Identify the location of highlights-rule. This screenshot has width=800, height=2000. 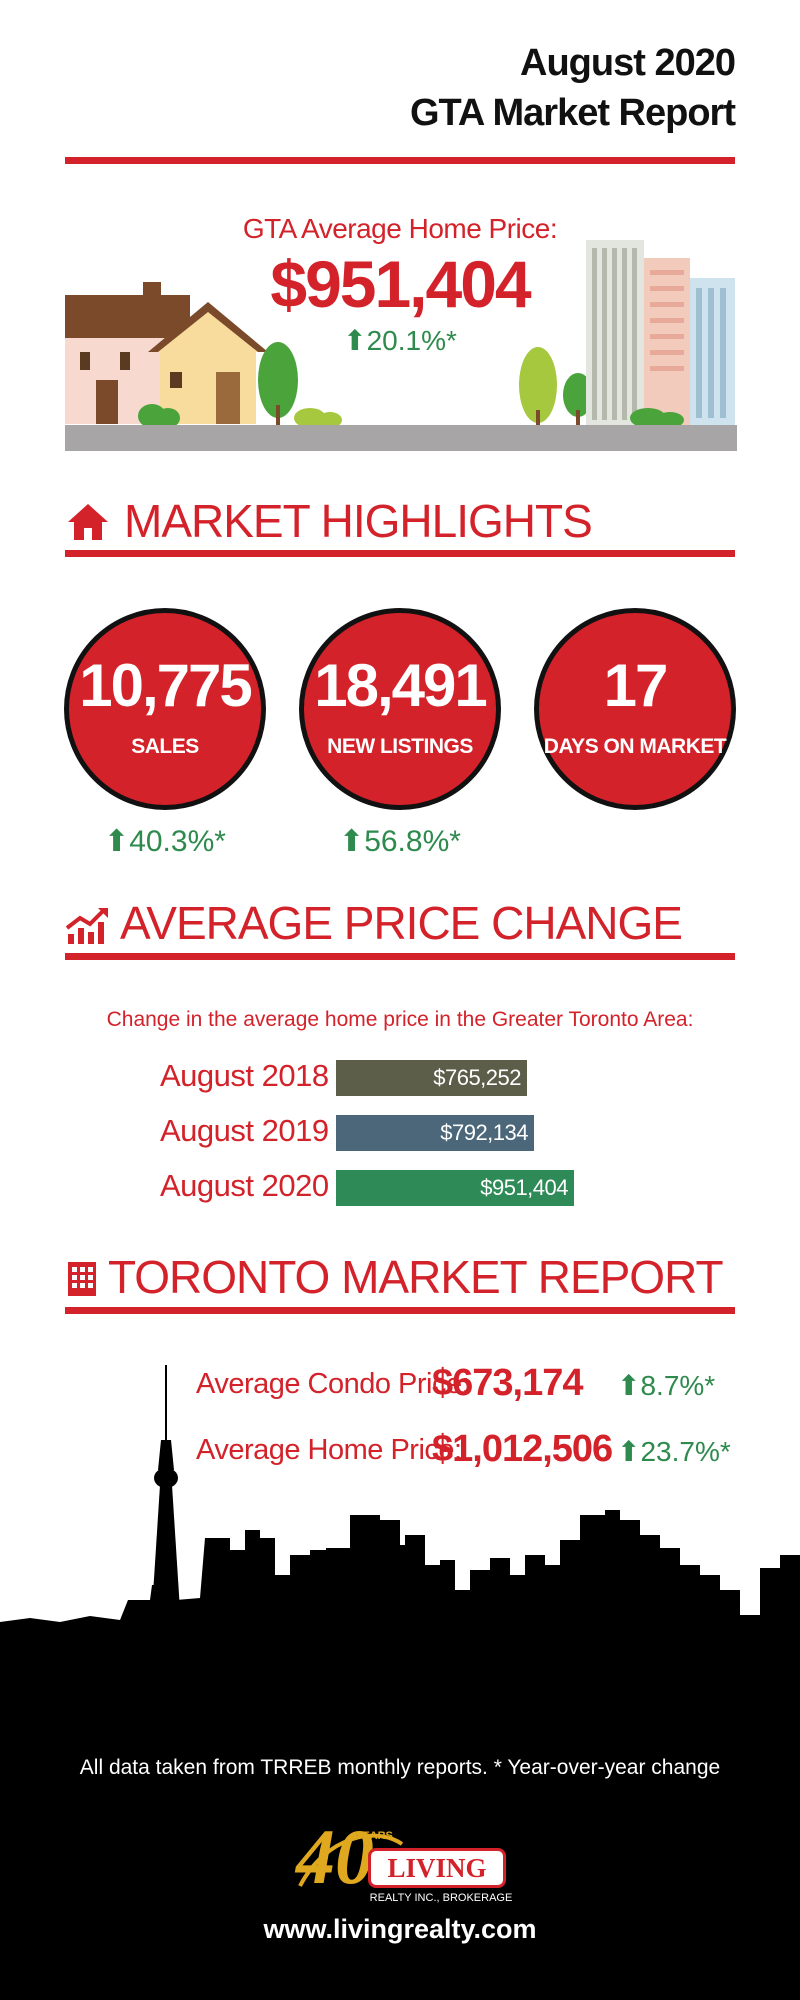
(400, 553).